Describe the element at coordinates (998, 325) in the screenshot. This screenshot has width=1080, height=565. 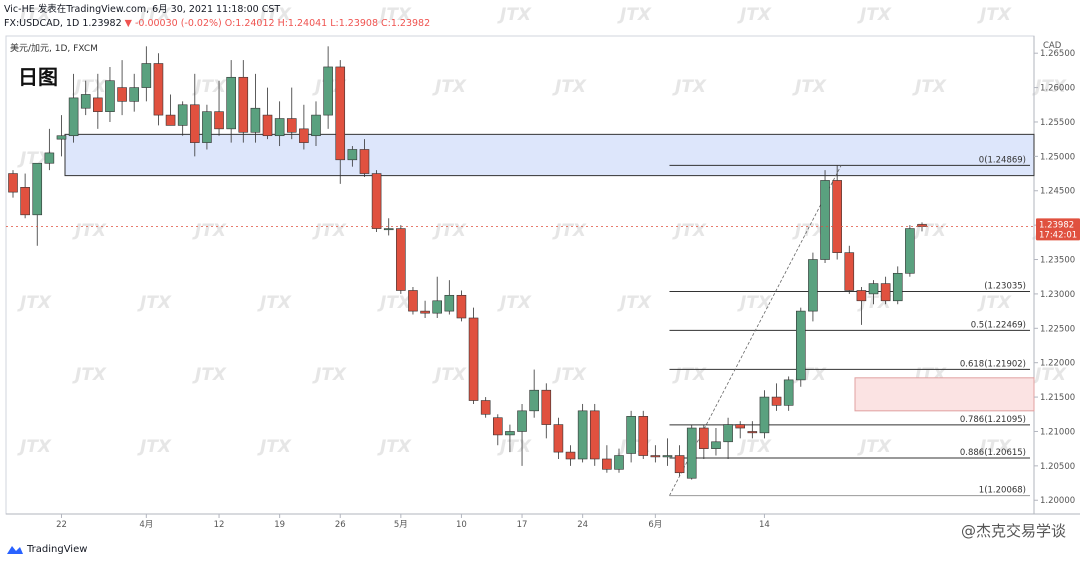
I see `fib-level-label: 0.5(1.22469)` at that location.